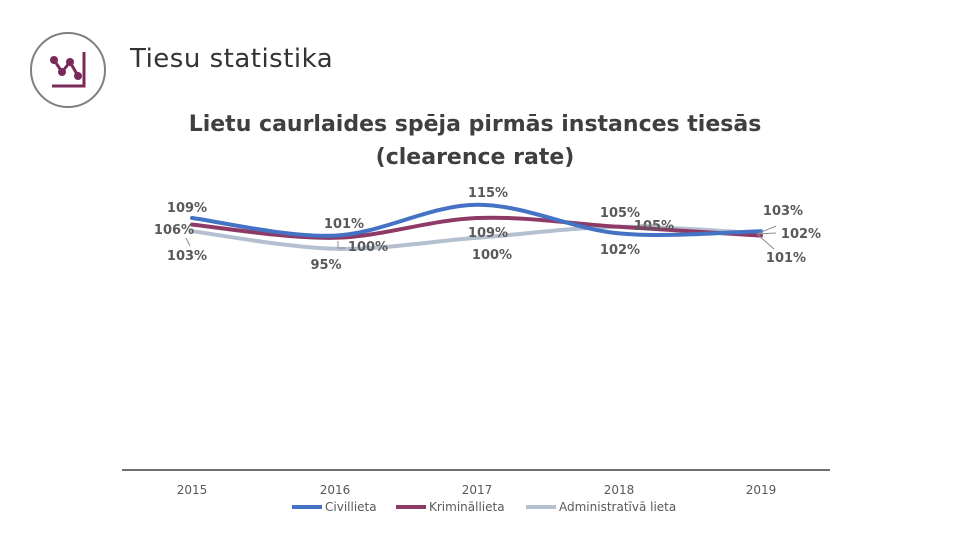 The image size is (960, 540). What do you see at coordinates (187, 208) in the screenshot?
I see `data-label-0-2015: 109%` at bounding box center [187, 208].